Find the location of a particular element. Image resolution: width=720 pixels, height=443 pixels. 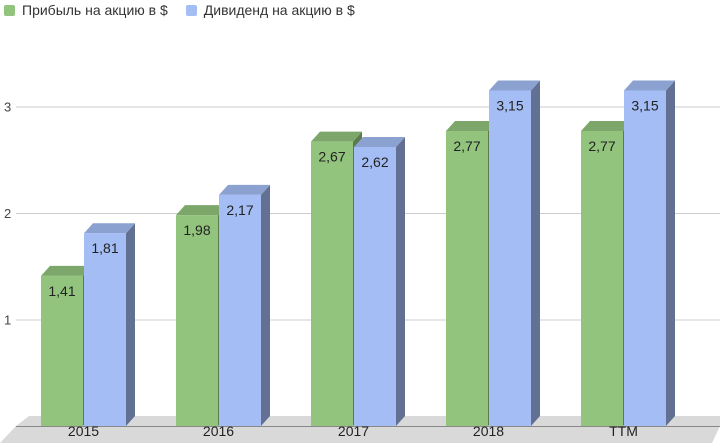

legend-swatch-dividend is located at coordinates (191, 10).